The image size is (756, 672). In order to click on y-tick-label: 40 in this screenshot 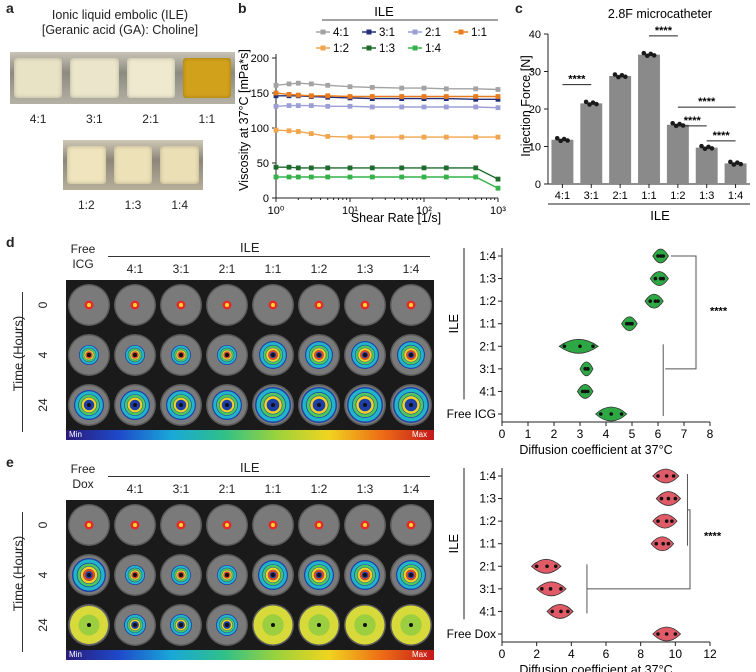, I will do `click(535, 35)`.